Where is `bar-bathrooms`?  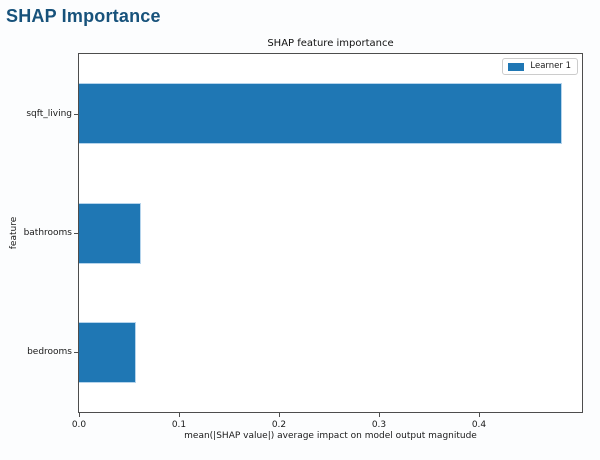 bar-bathrooms is located at coordinates (110, 233).